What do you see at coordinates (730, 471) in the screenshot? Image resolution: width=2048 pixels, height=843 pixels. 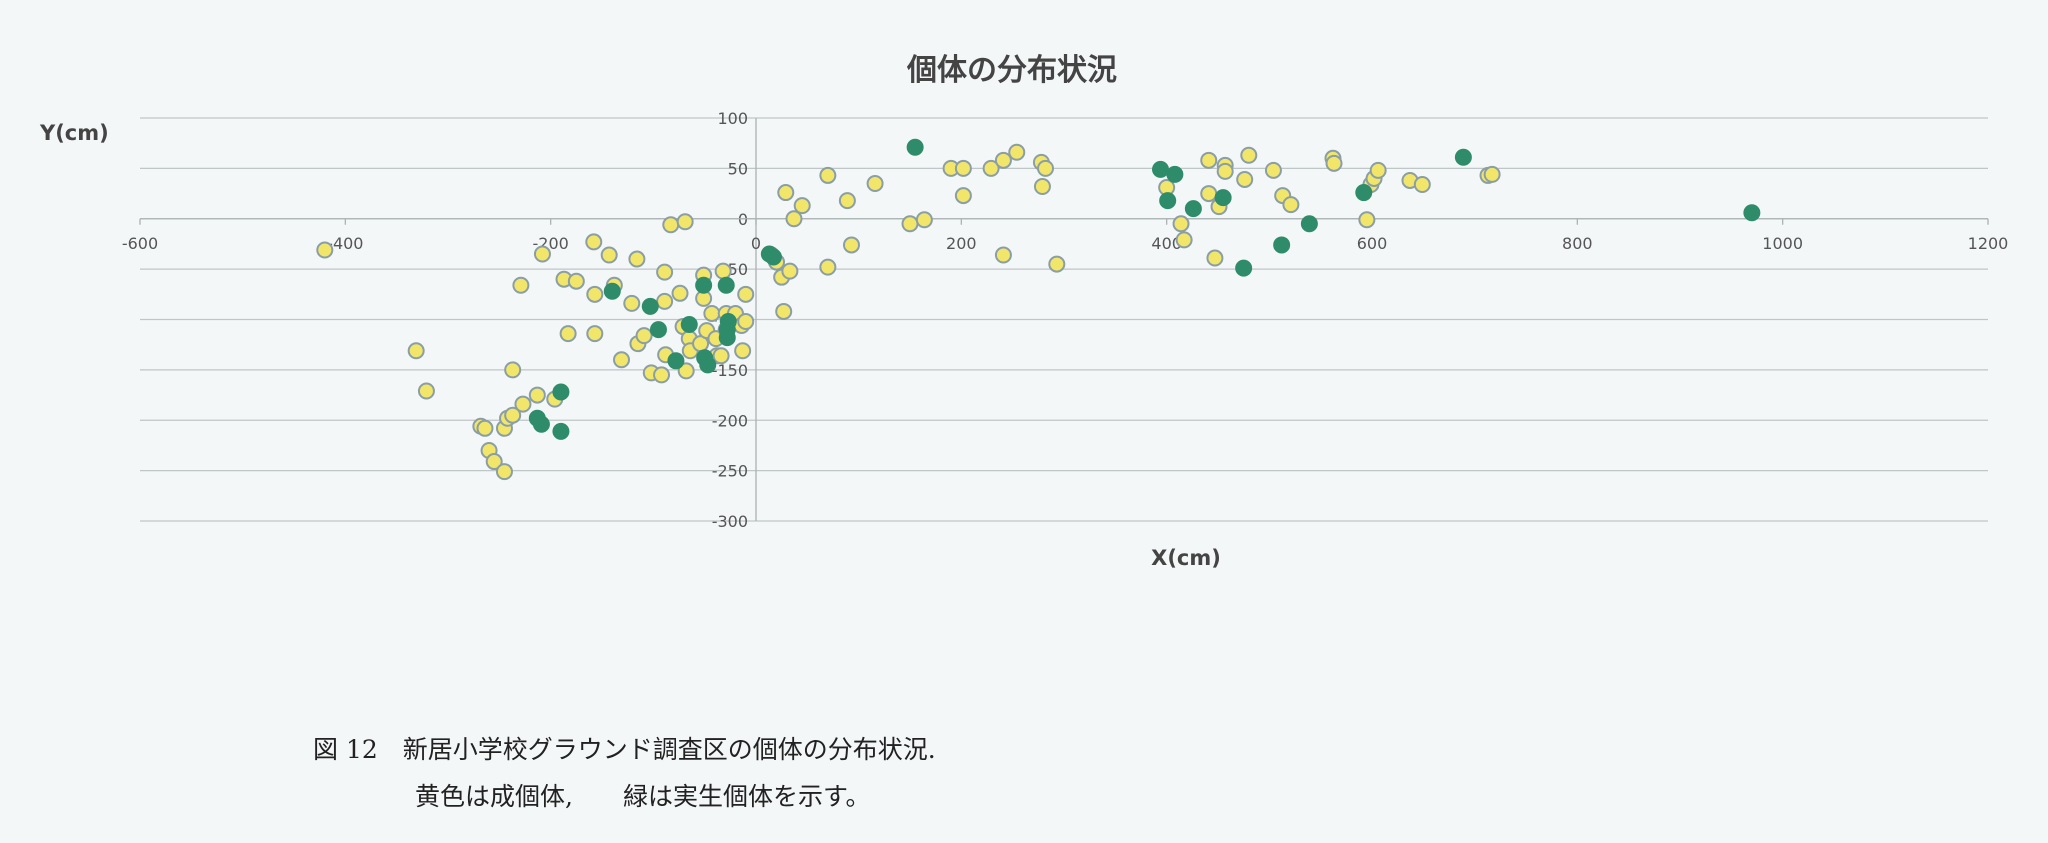 I see `y-tick-label: -250` at bounding box center [730, 471].